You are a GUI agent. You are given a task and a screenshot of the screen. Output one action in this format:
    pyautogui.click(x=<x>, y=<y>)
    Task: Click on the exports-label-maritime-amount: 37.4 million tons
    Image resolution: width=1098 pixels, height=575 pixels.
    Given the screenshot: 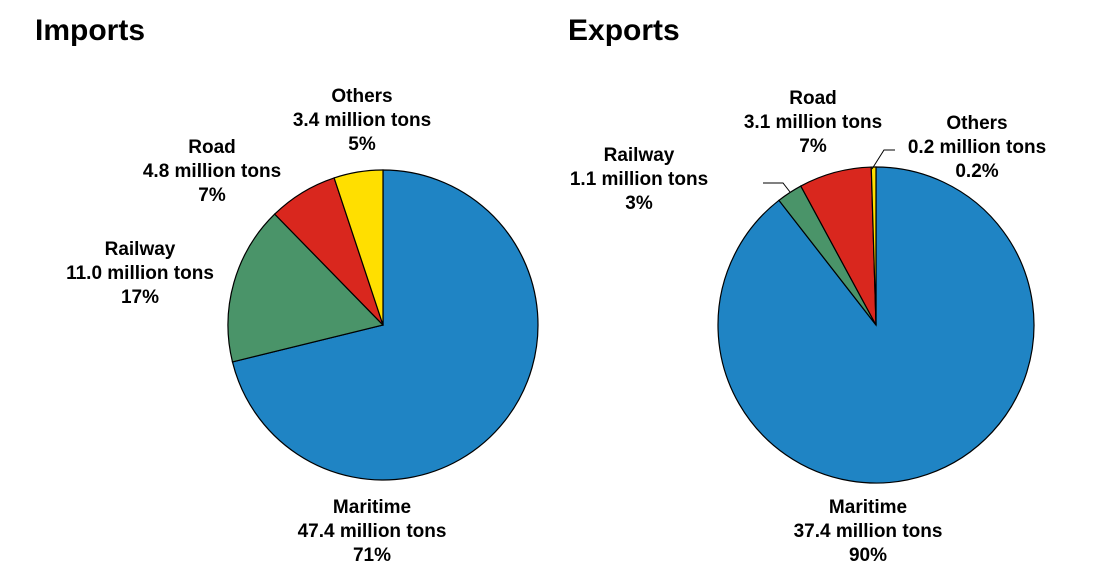 What is the action you would take?
    pyautogui.click(x=868, y=531)
    